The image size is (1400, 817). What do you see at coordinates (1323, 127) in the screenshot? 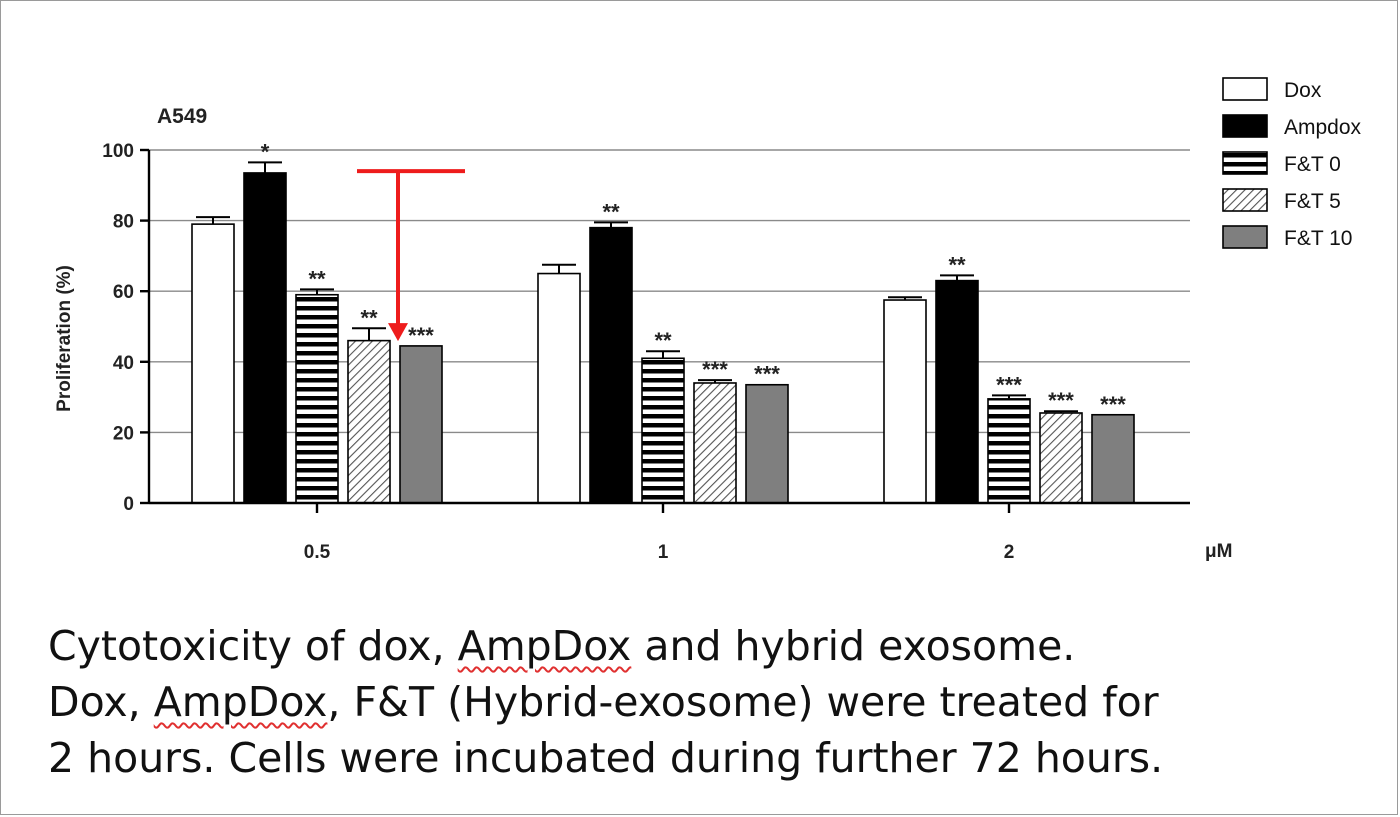
I see `legend-label: Ampdox` at bounding box center [1323, 127].